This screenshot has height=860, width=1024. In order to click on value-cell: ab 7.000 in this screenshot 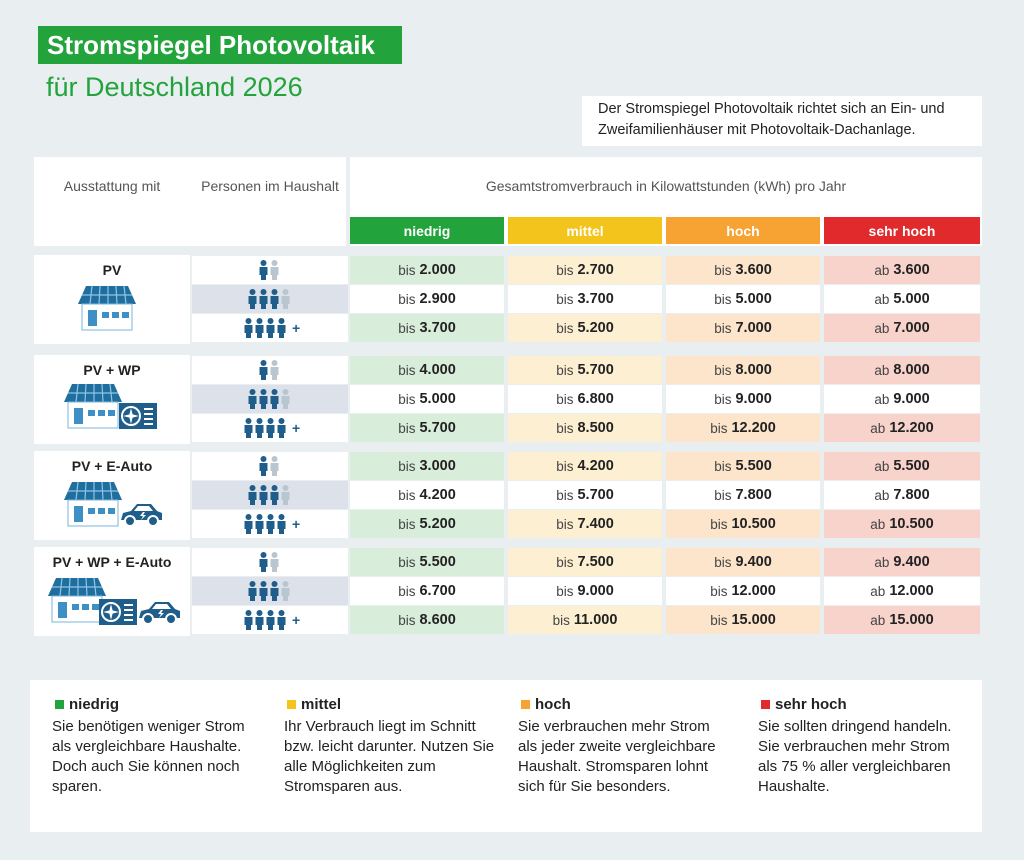, I will do `click(902, 328)`.